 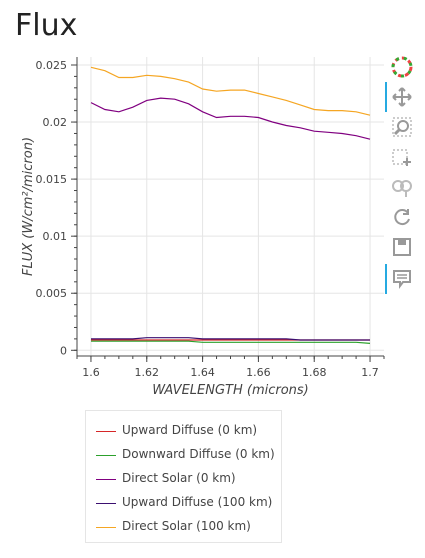 What do you see at coordinates (402, 67) in the screenshot?
I see `bokeh-logo-icon` at bounding box center [402, 67].